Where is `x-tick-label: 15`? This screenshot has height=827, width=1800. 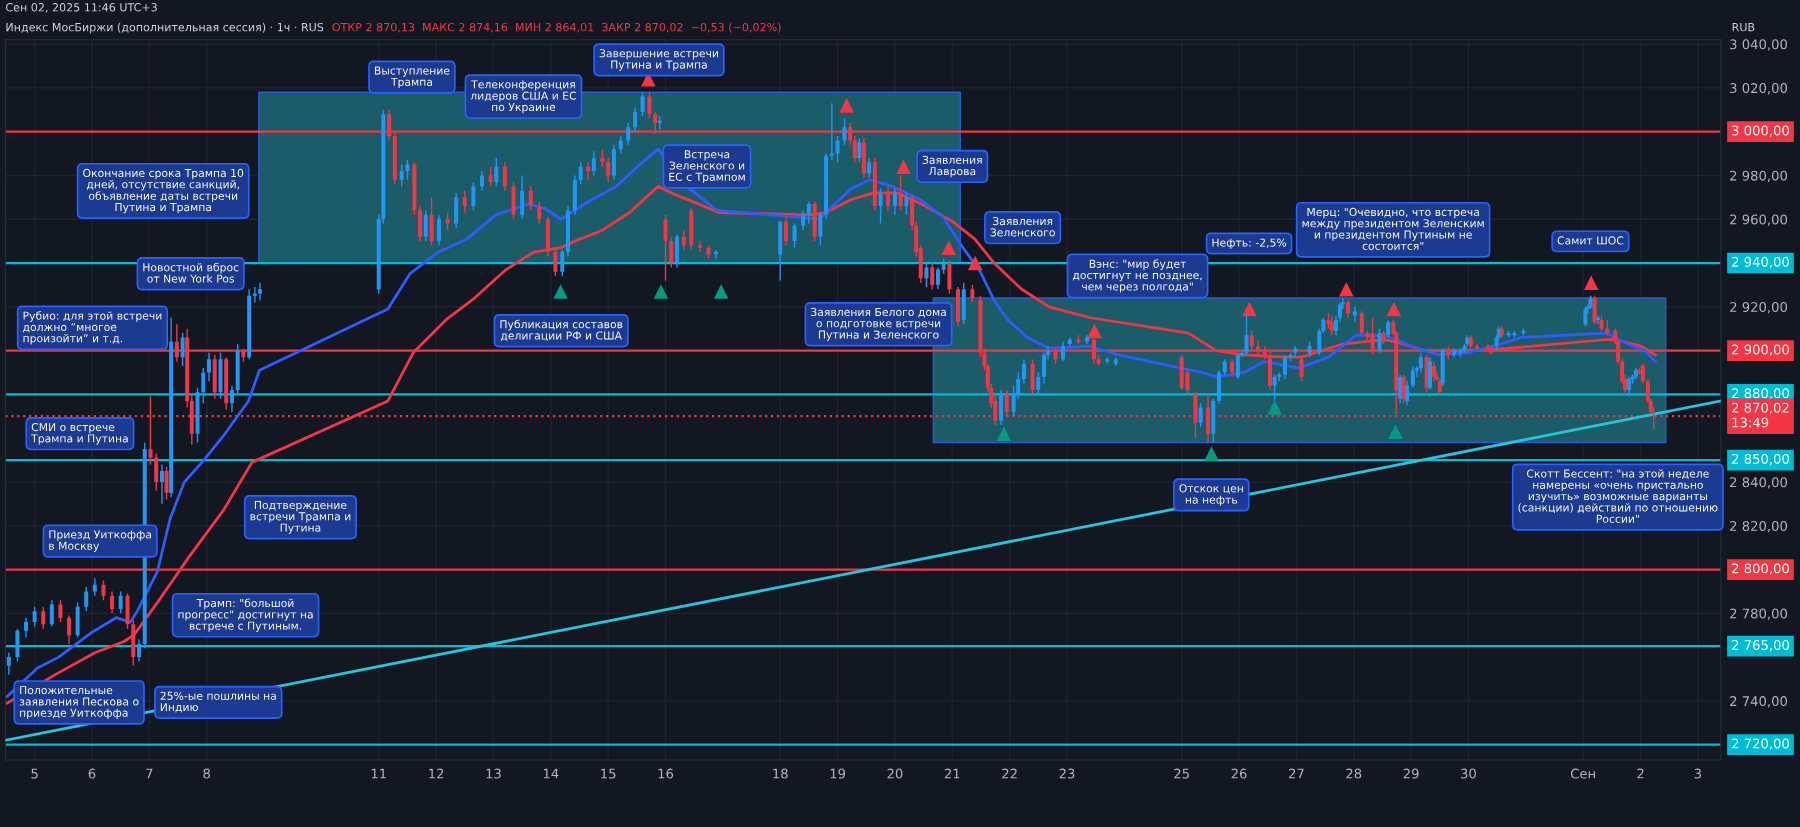 x-tick-label: 15 is located at coordinates (608, 773).